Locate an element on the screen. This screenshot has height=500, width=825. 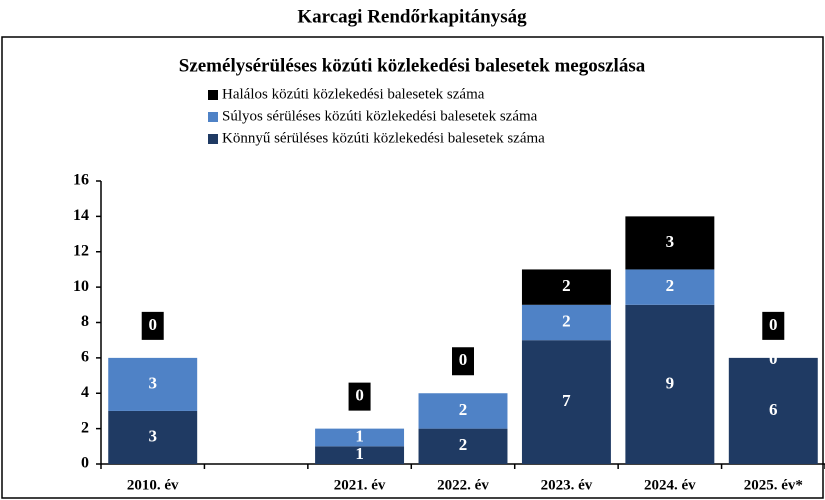
x-tick-label: 2025. év* is located at coordinates (773, 485).